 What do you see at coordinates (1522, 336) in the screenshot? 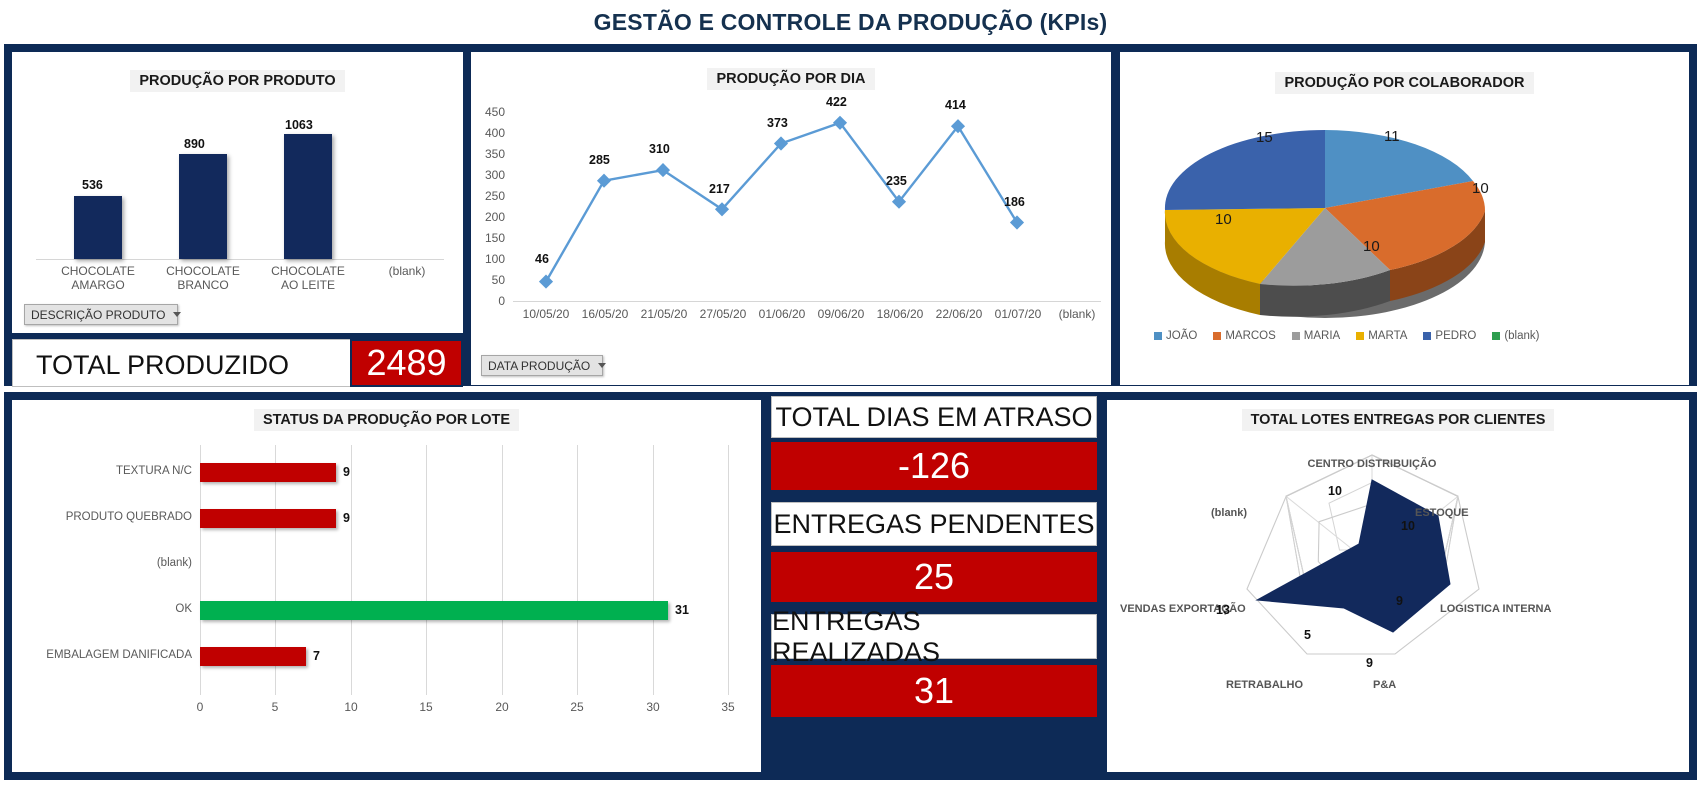
I see `legend-label: (blank)` at bounding box center [1522, 336].